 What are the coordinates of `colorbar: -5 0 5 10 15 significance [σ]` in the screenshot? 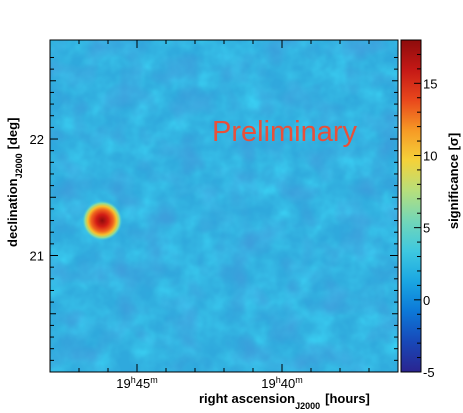 It's located at (430, 209).